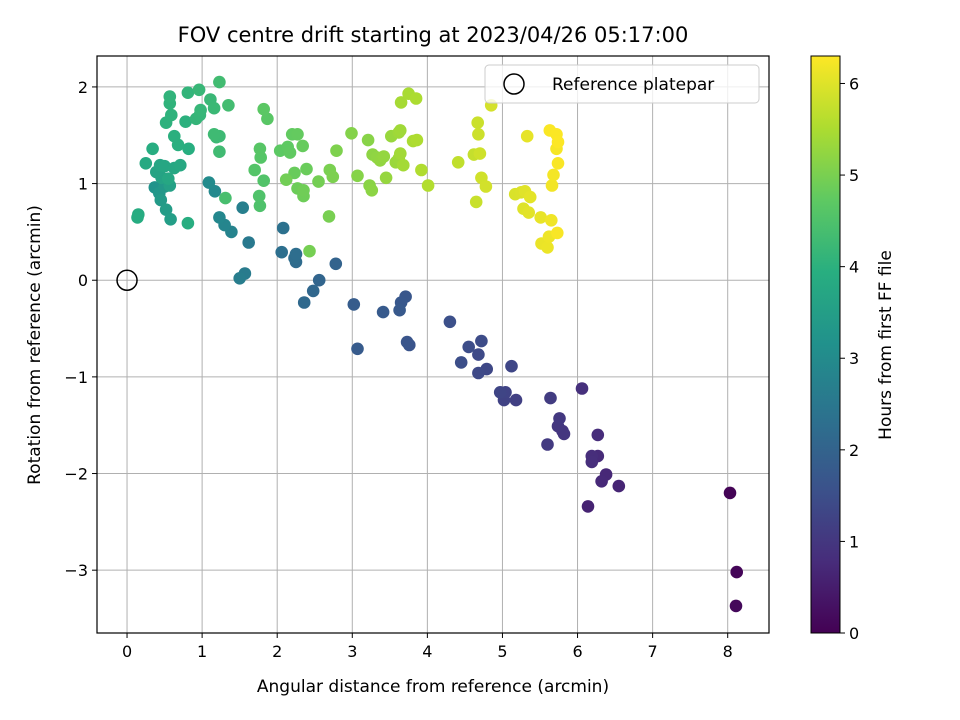 The height and width of the screenshot is (720, 960). What do you see at coordinates (35, 345) in the screenshot?
I see `y-axis-title: Rotation from reference (arcmin)` at bounding box center [35, 345].